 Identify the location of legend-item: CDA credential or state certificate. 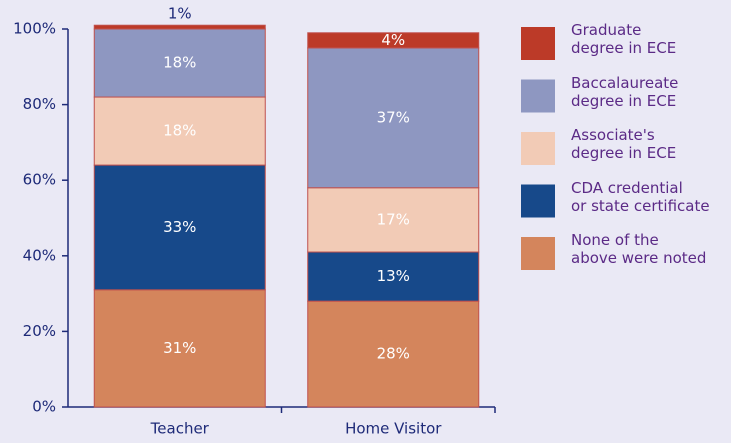
(640, 196).